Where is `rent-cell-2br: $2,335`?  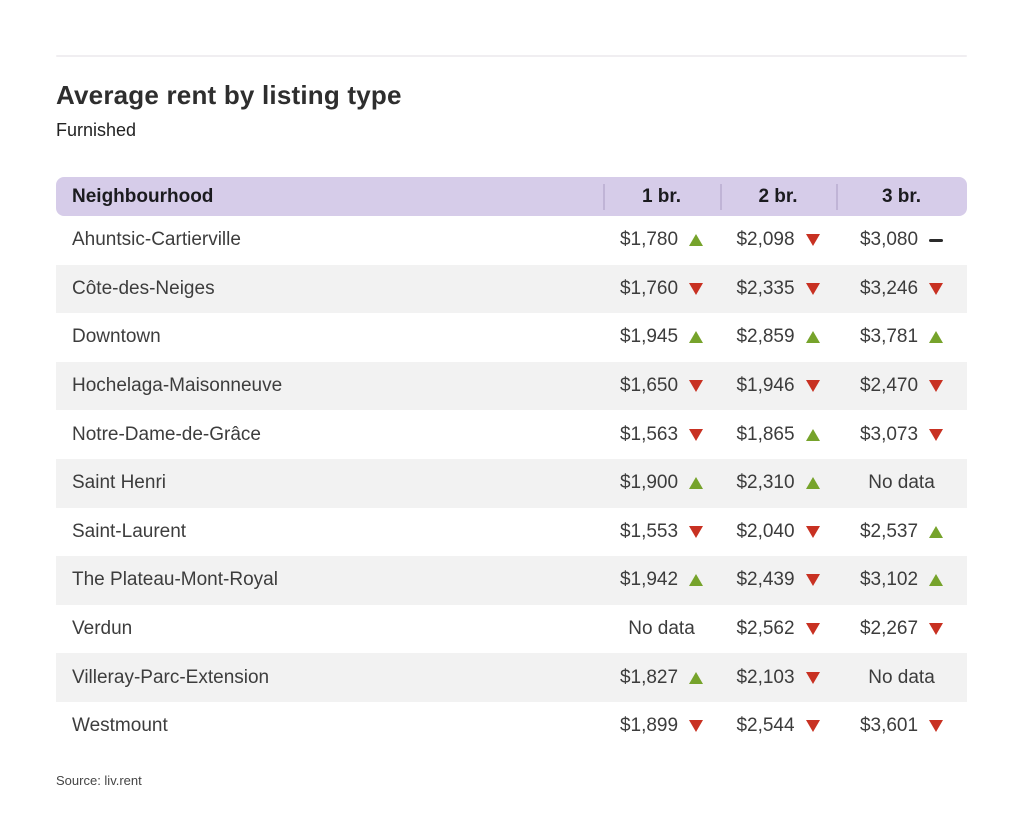
rent-cell-2br: $2,335 is located at coordinates (778, 289).